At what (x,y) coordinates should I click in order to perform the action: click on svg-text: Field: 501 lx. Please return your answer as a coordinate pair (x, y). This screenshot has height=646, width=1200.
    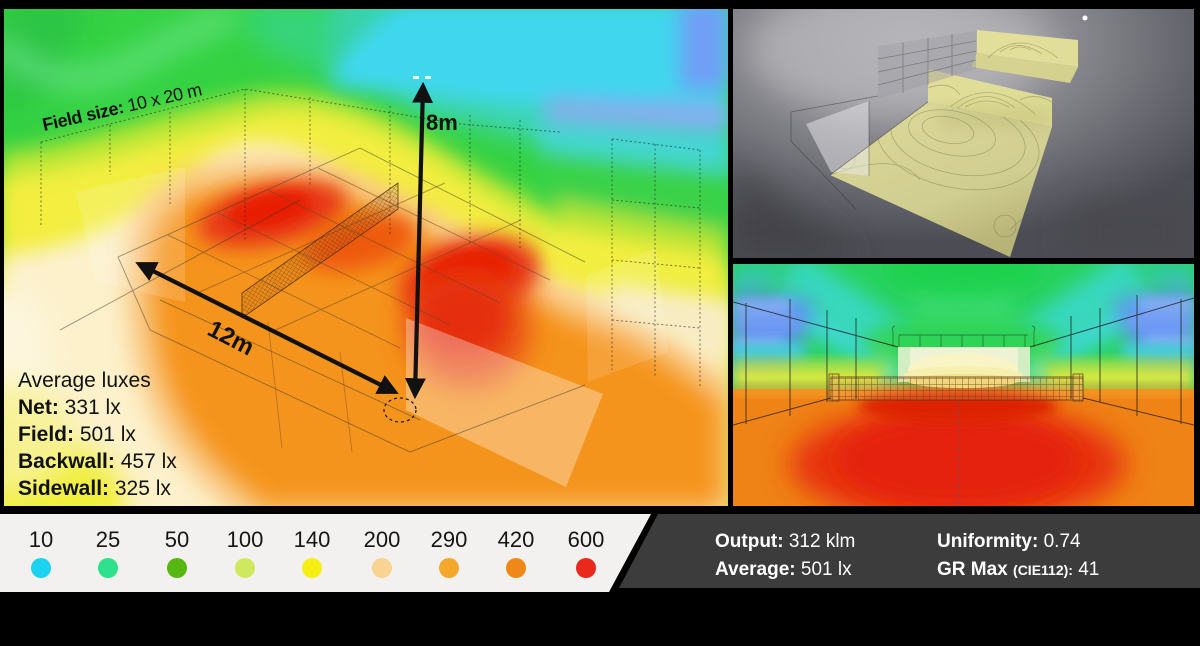
    Looking at the image, I should click on (77, 434).